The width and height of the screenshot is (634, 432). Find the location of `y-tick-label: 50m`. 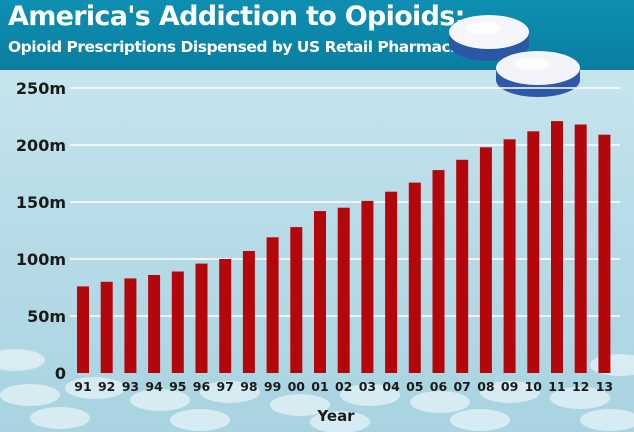

y-tick-label: 50m is located at coordinates (46, 316).